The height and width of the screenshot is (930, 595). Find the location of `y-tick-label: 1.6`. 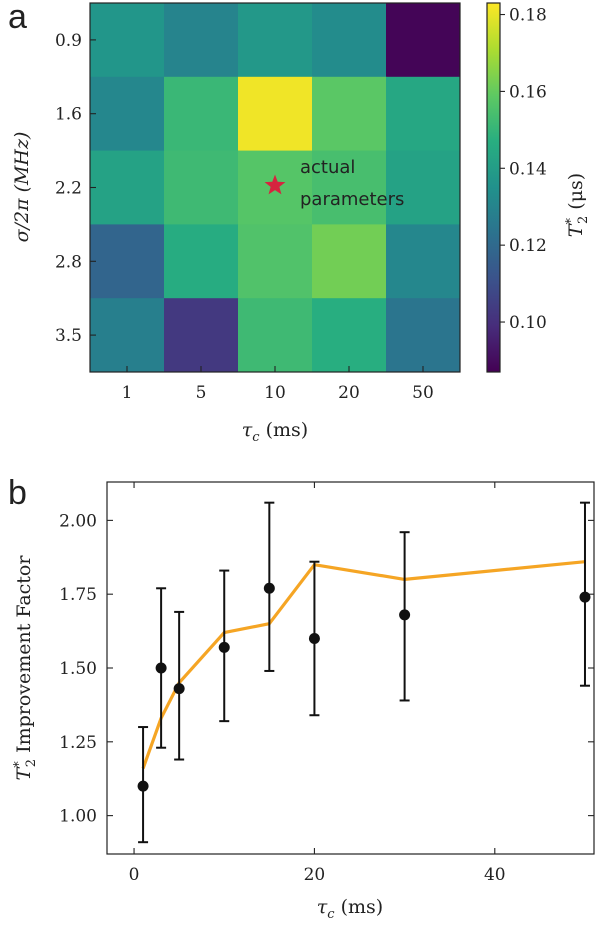

y-tick-label: 1.6 is located at coordinates (68, 115).